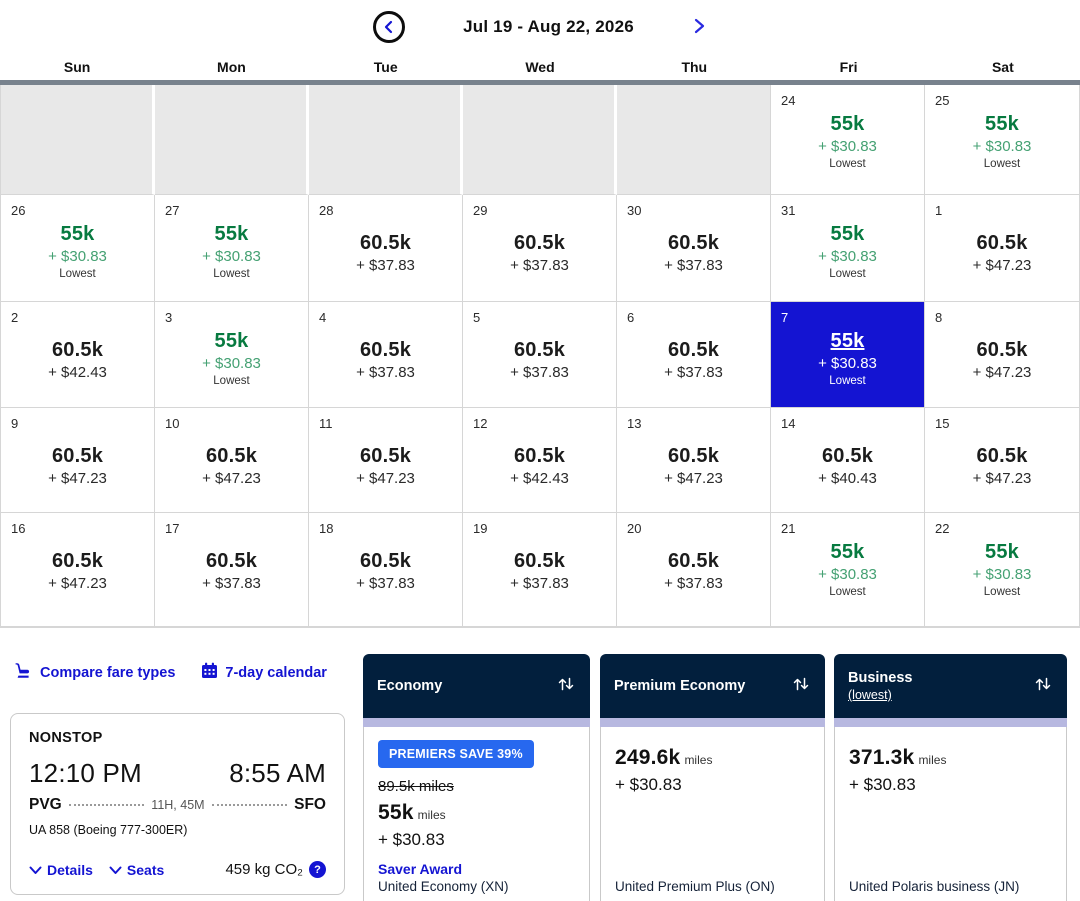  Describe the element at coordinates (15, 423) in the screenshot. I see `day-number: 9` at that location.